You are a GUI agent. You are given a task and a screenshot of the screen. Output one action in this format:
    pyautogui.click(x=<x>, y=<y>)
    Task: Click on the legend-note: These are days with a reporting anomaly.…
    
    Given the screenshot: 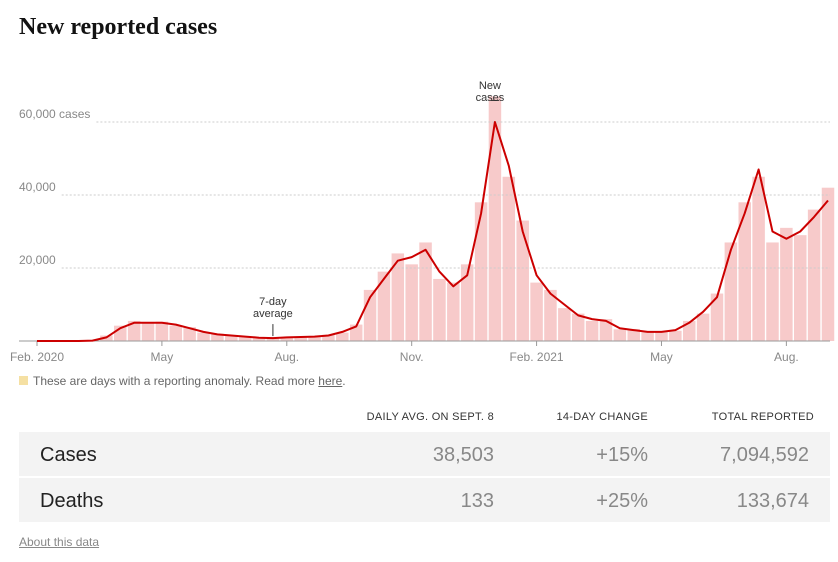 What is the action you would take?
    pyautogui.click(x=182, y=381)
    